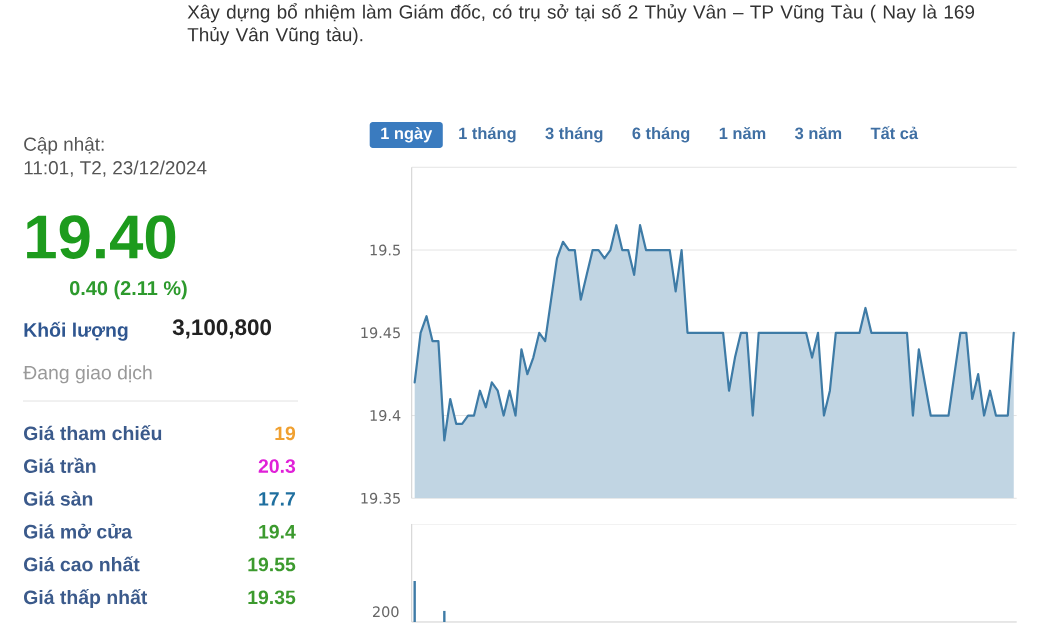 The height and width of the screenshot is (630, 1050). Describe the element at coordinates (742, 133) in the screenshot. I see `text: 1 năm` at that location.